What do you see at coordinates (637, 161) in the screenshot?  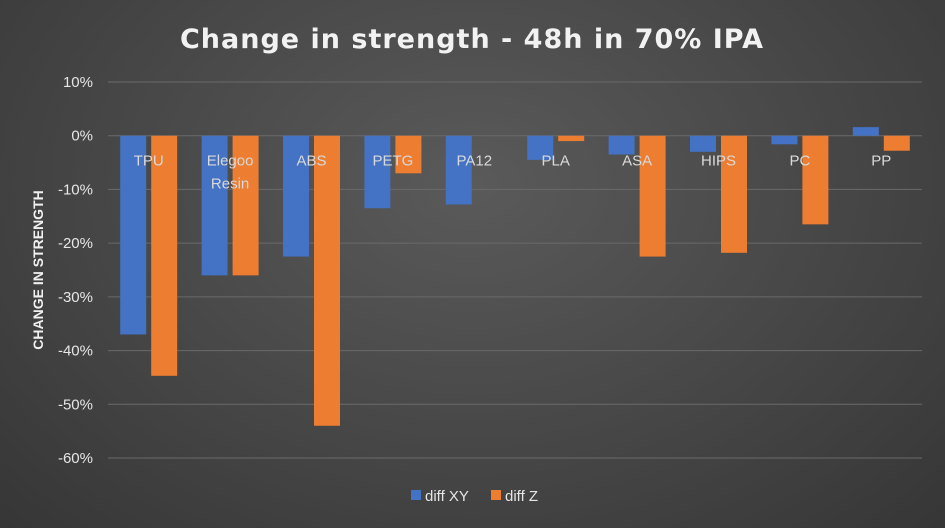 I see `category-label: ASA` at bounding box center [637, 161].